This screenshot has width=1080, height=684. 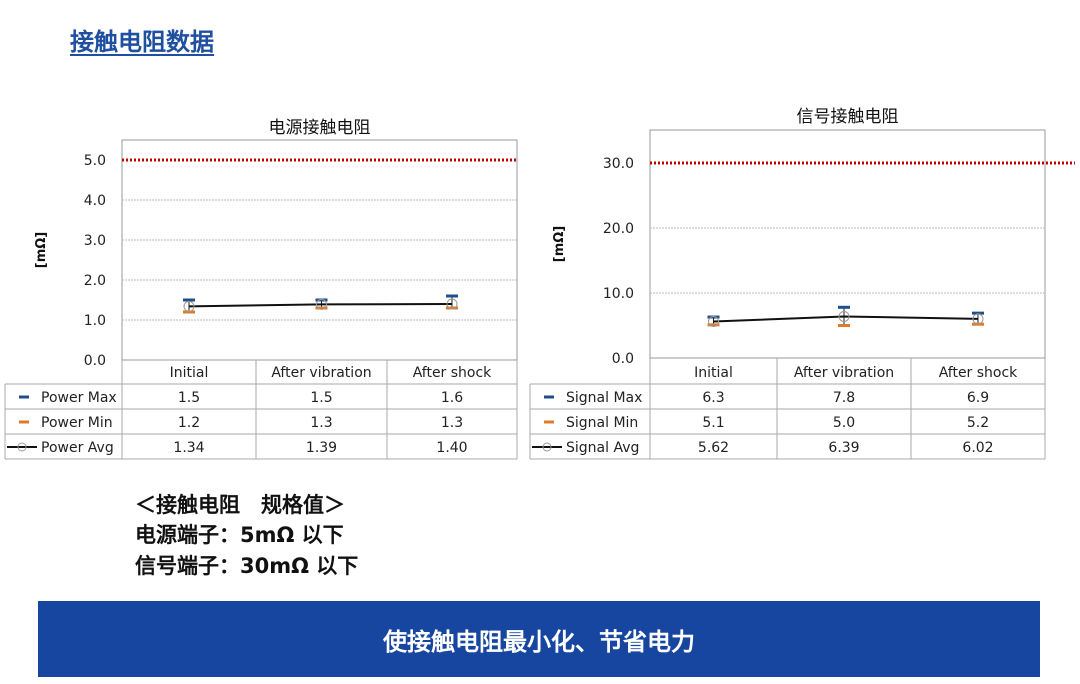 What do you see at coordinates (452, 373) in the screenshot?
I see `chart1-category-label: After shock` at bounding box center [452, 373].